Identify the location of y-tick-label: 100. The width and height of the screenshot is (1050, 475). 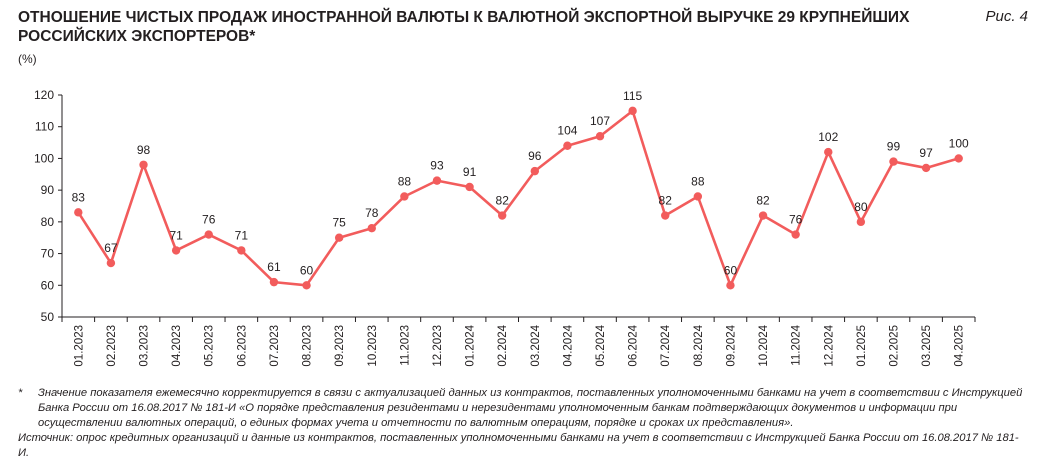
(44, 158).